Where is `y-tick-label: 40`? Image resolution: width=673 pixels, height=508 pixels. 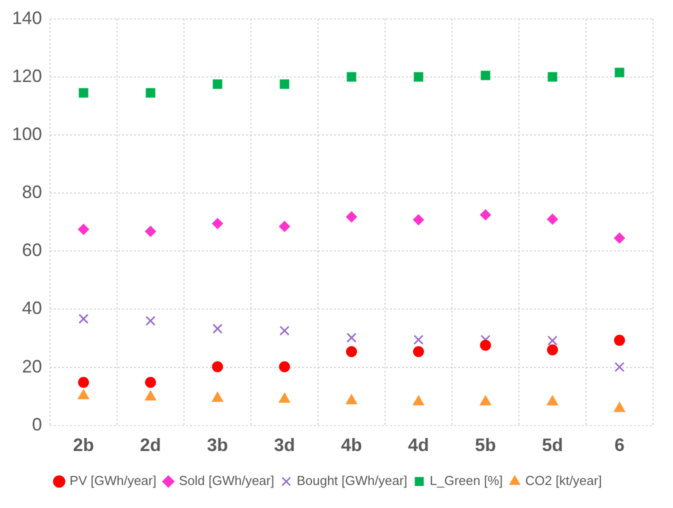 y-tick-label: 40 is located at coordinates (32, 308).